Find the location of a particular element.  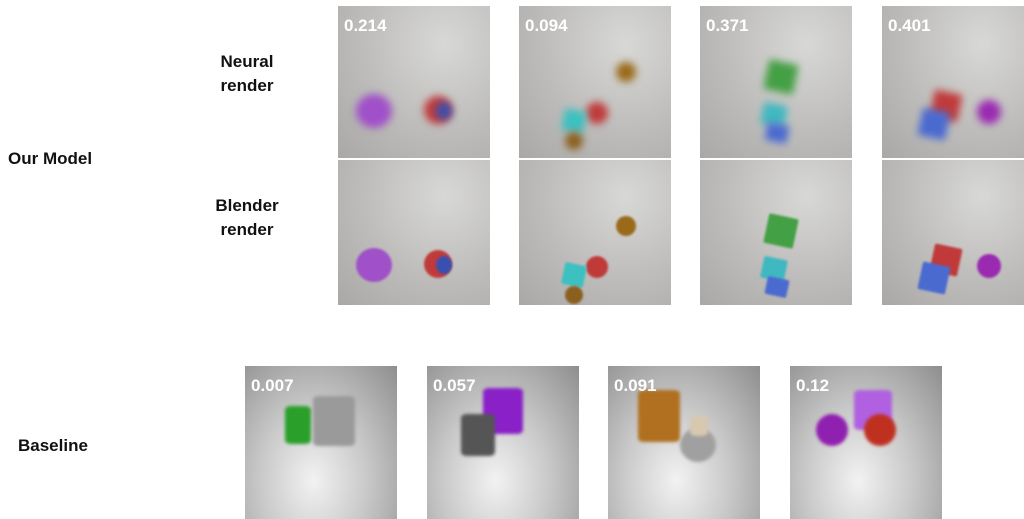

score: 0.214 is located at coordinates (365, 25).